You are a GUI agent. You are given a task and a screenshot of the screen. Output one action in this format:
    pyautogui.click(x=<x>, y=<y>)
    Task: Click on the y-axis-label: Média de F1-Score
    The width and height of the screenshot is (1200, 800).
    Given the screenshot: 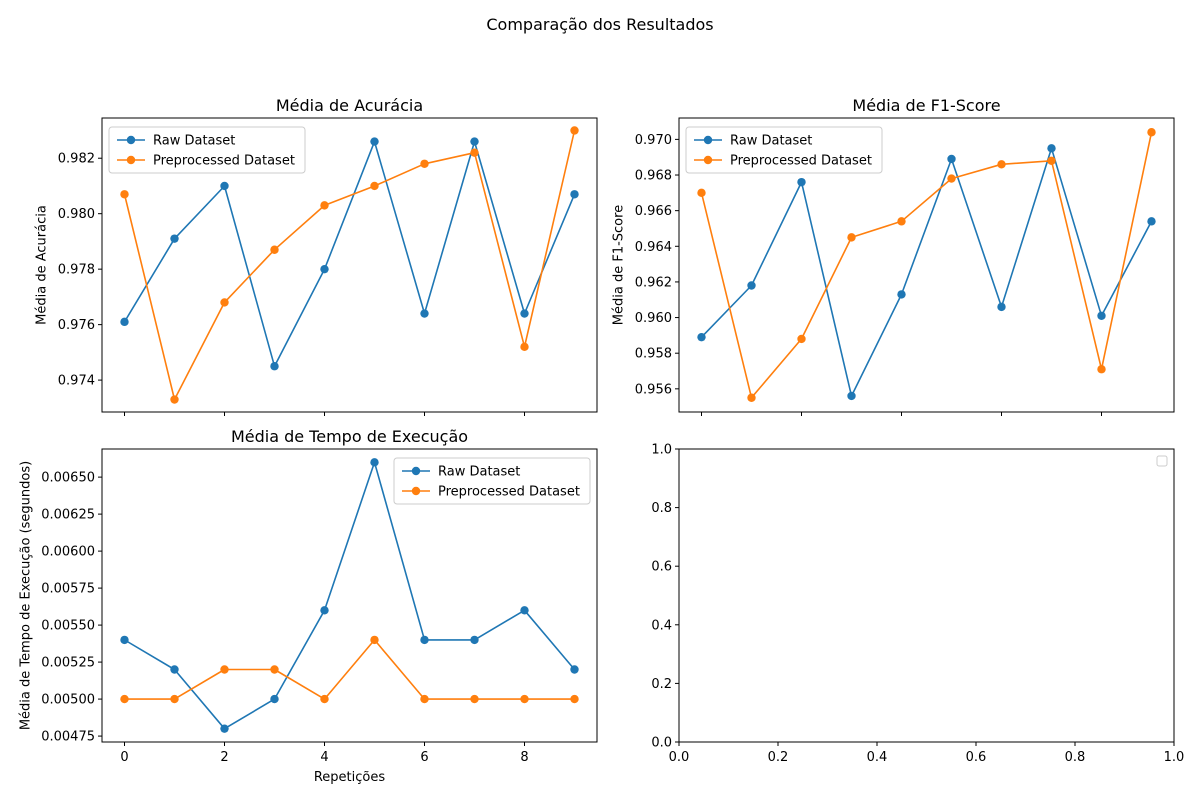 What is the action you would take?
    pyautogui.click(x=619, y=265)
    